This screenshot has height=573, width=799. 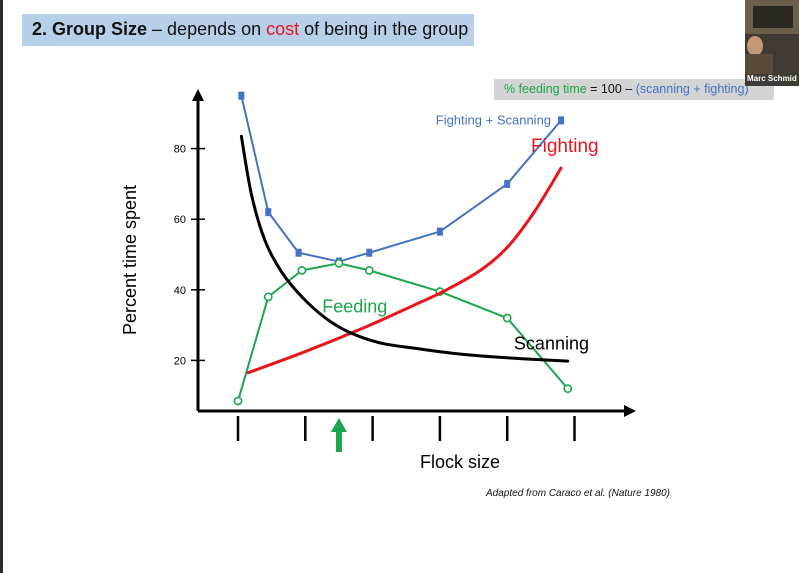 What do you see at coordinates (772, 78) in the screenshot?
I see `webcam-name-label: Marc Schmid` at bounding box center [772, 78].